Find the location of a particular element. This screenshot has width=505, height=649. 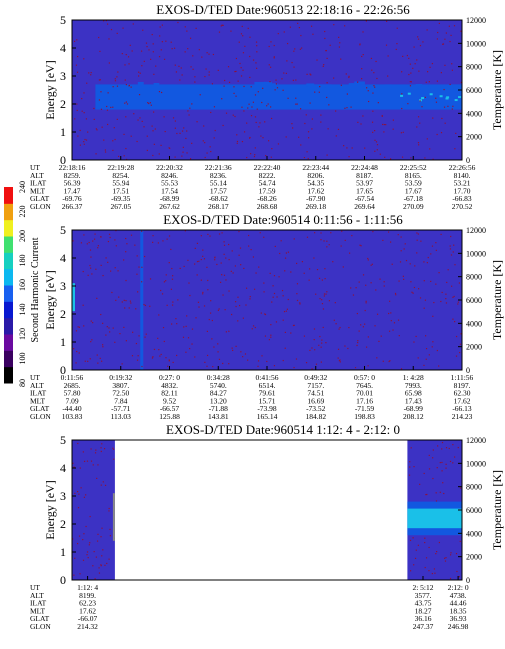

vertical-stripe is located at coordinates (142, 300).